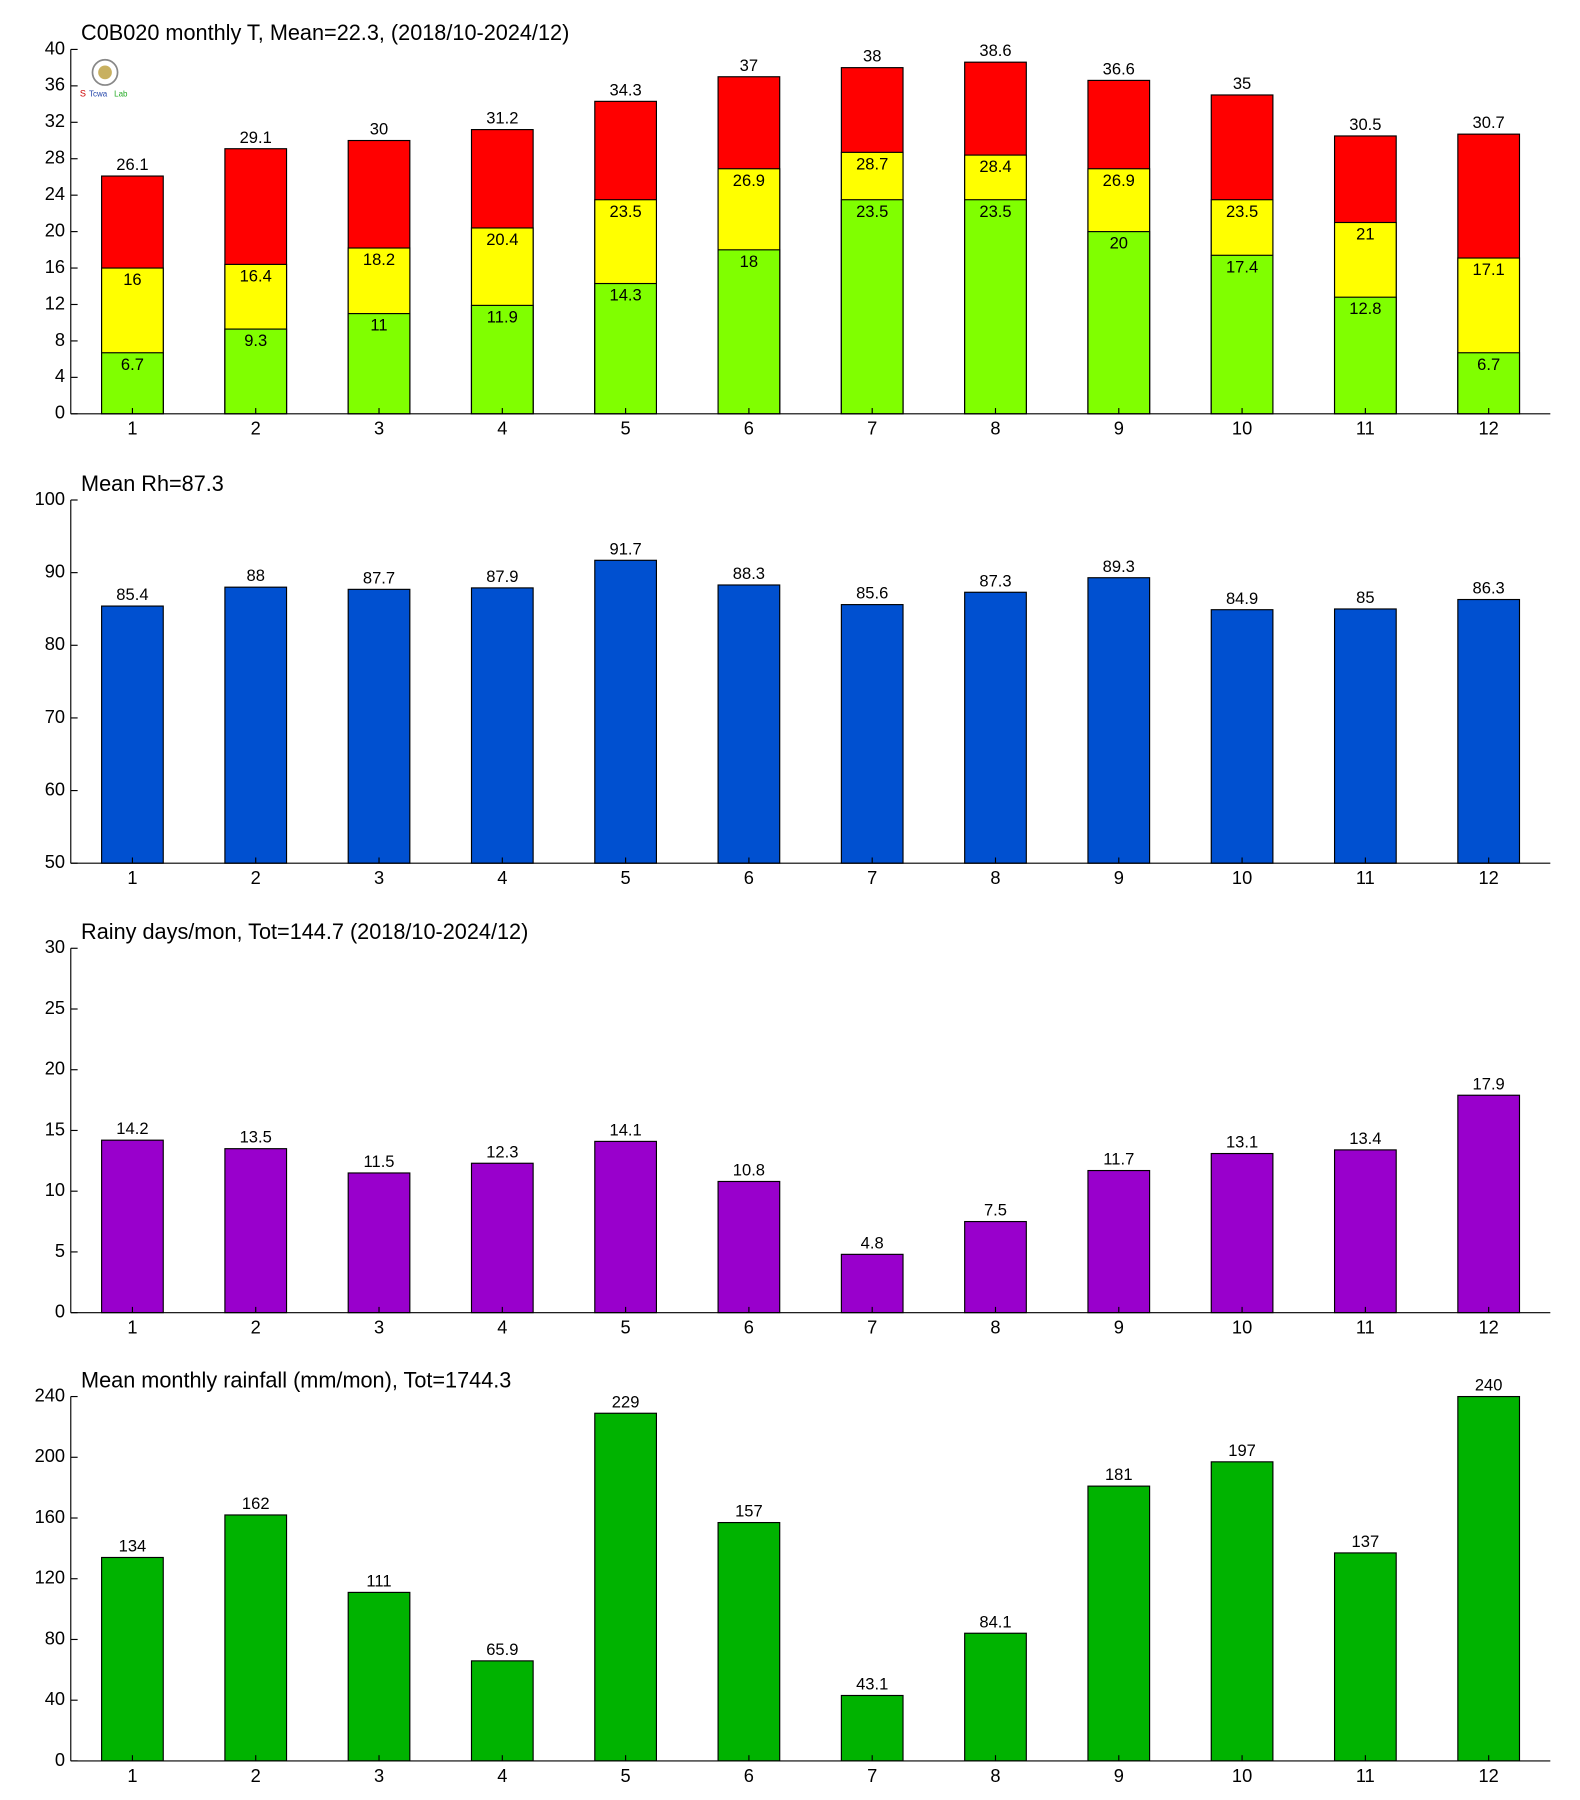 This screenshot has width=1580, height=1800. I want to click on value-label: 14.2, so click(132, 1128).